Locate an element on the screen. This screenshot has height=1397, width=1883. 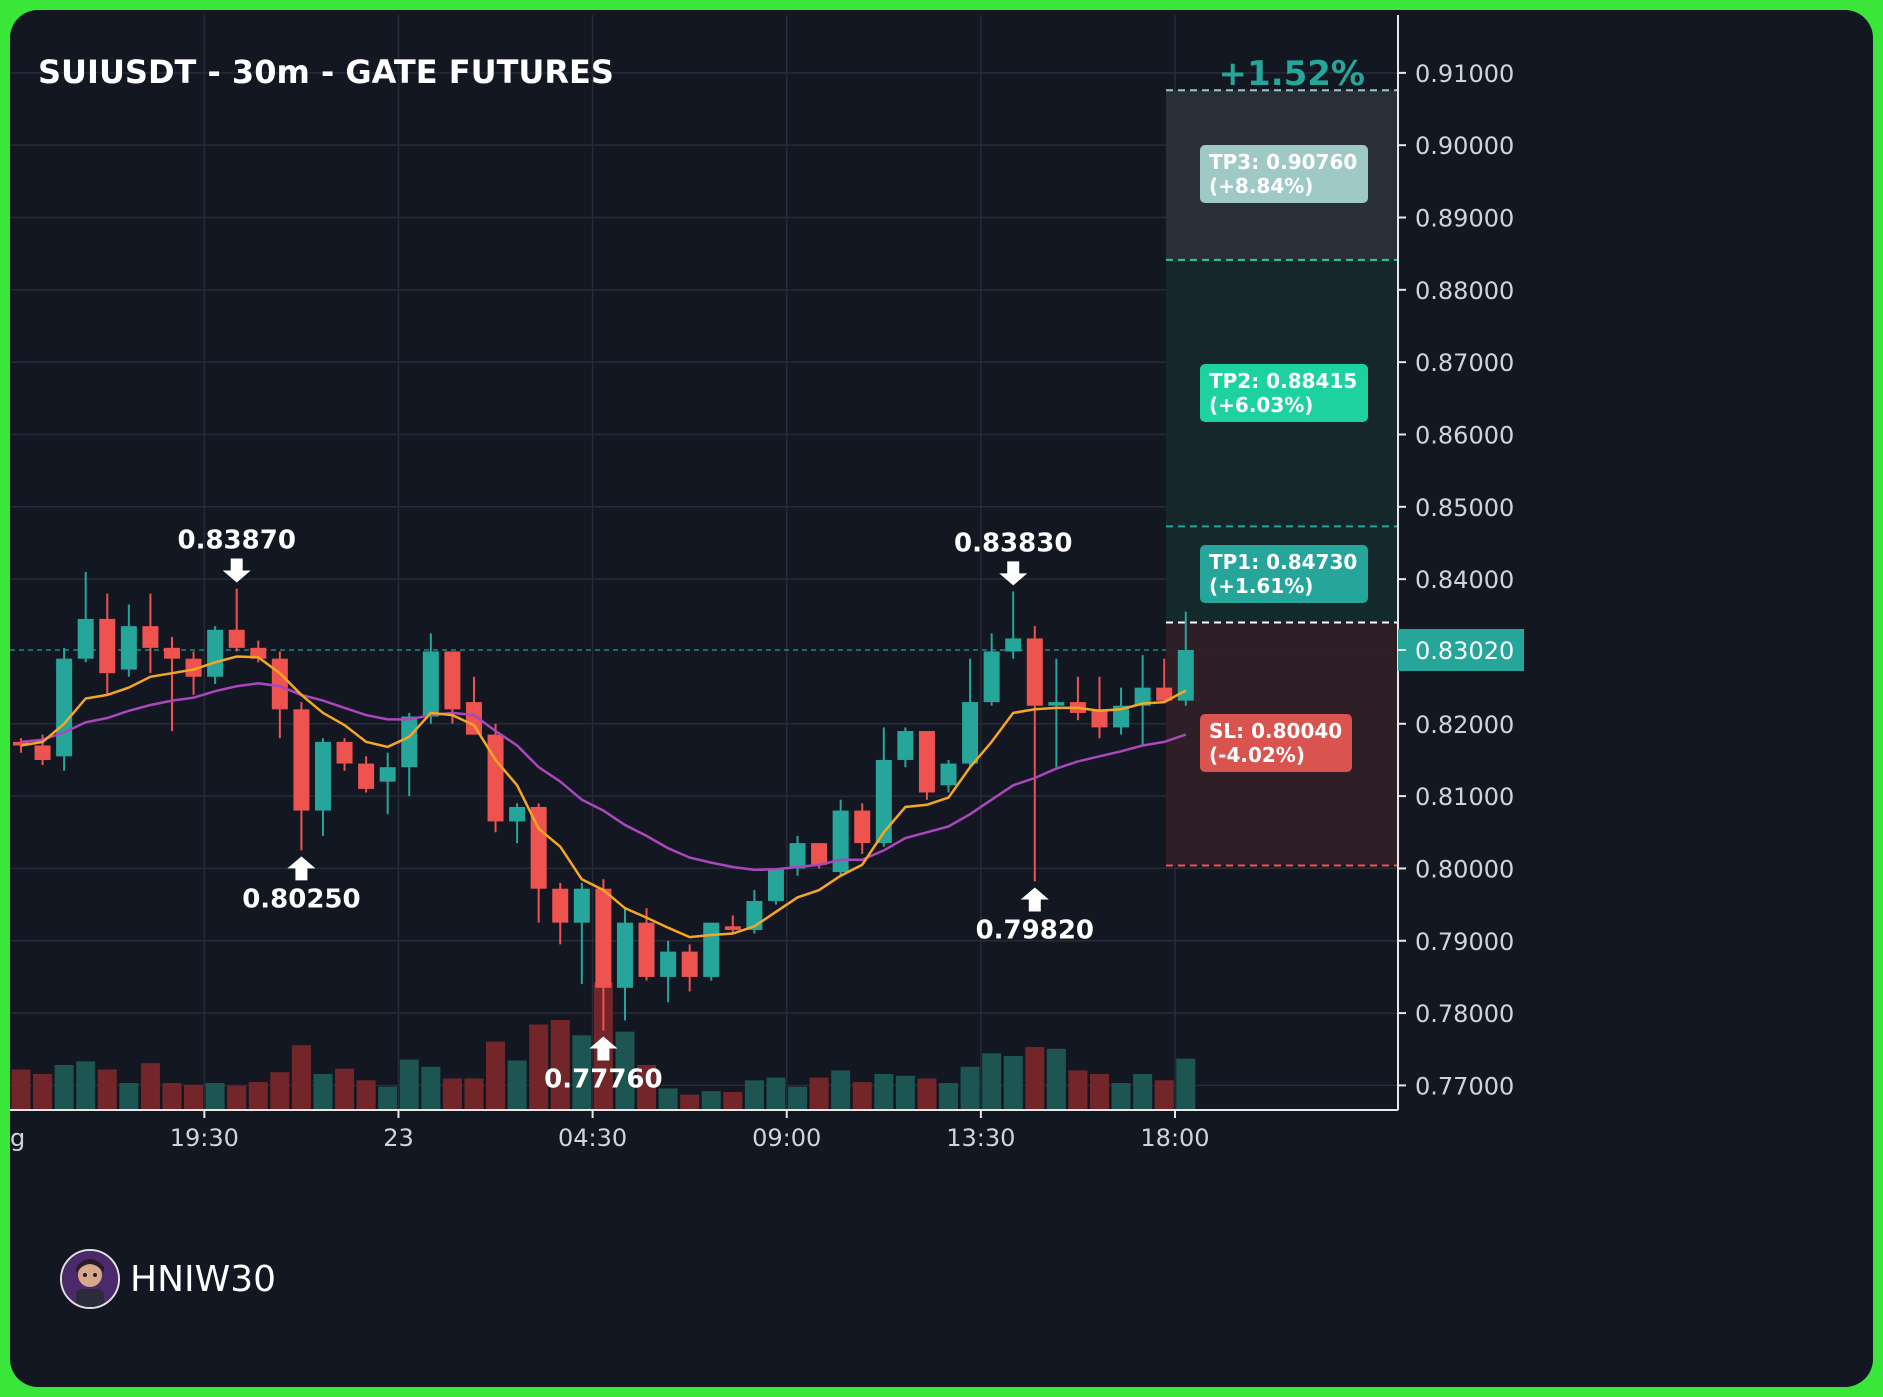
sl-label: SL: 0.80040(-4.02%) is located at coordinates (1276, 743).